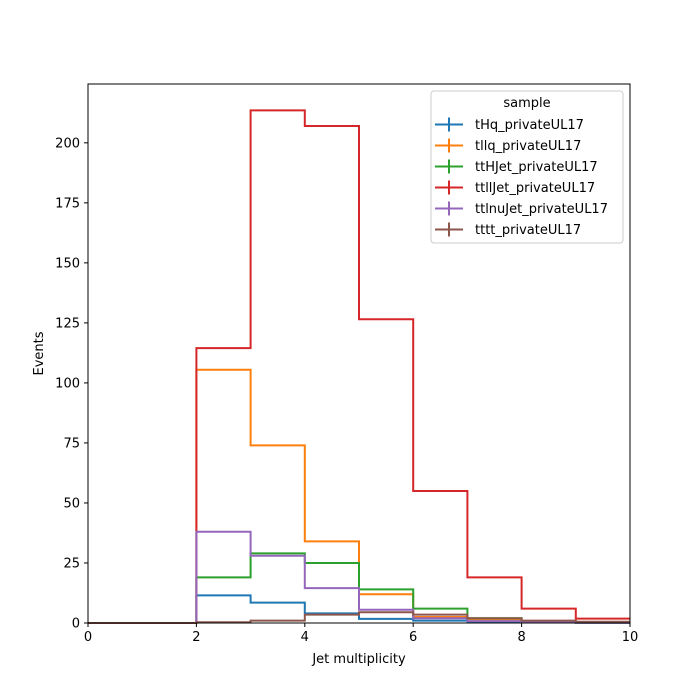 The image size is (700, 700). I want to click on legend-label: ttllJet_privateUL17, so click(535, 188).